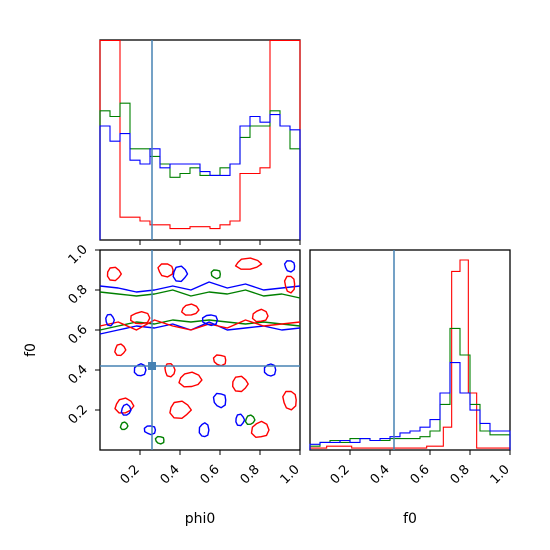  I want to click on contour-band-red-lower, so click(200, 325).